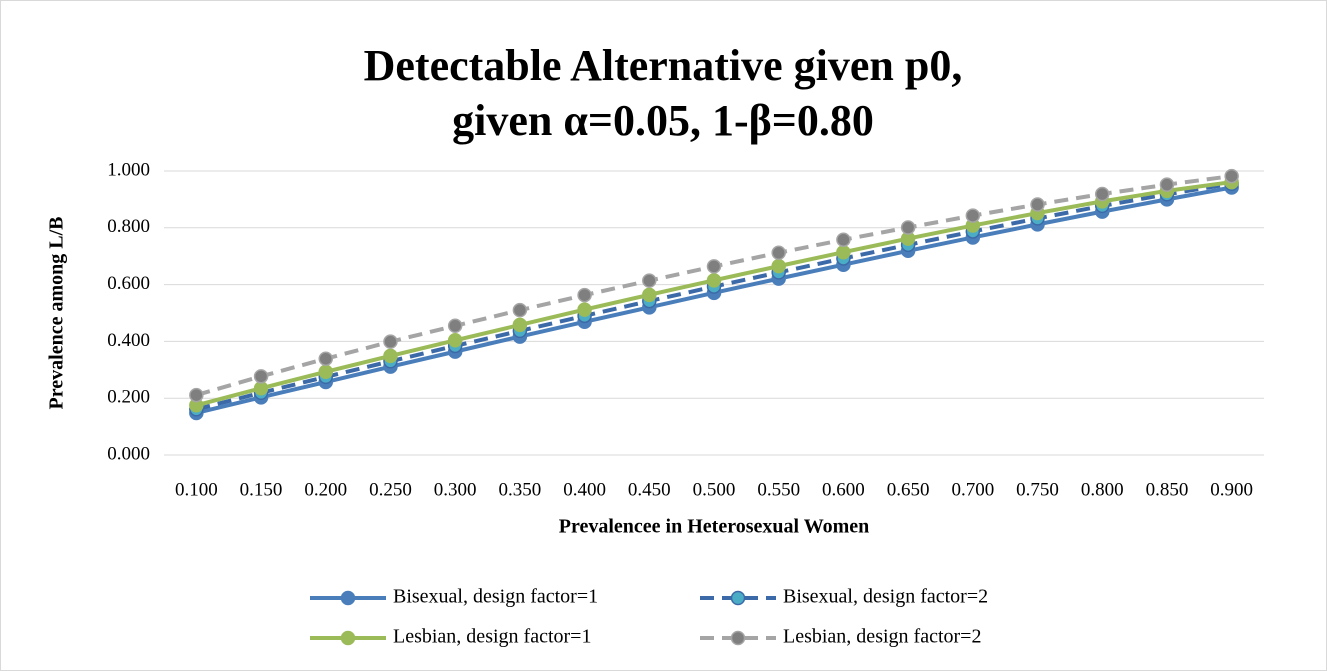 This screenshot has height=671, width=1327. Describe the element at coordinates (455, 489) in the screenshot. I see `x-tick-label: 0.300` at that location.